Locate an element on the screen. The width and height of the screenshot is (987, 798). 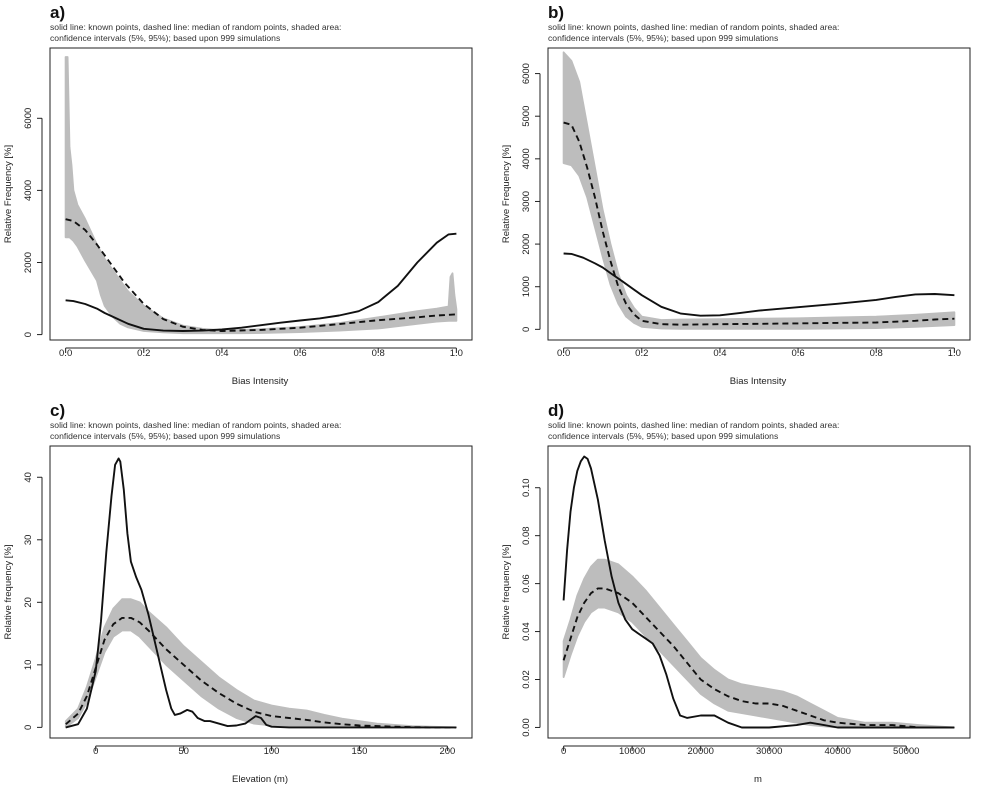
panel-a-y-tick-label: 4000 is located at coordinates (28, 190).